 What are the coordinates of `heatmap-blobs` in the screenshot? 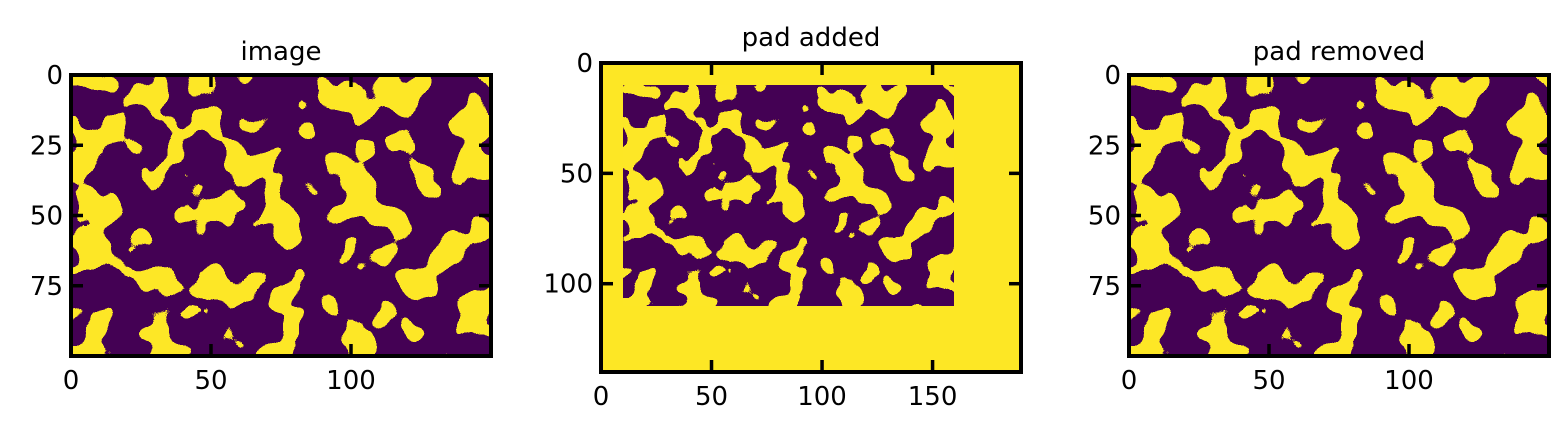 It's located at (788, 195).